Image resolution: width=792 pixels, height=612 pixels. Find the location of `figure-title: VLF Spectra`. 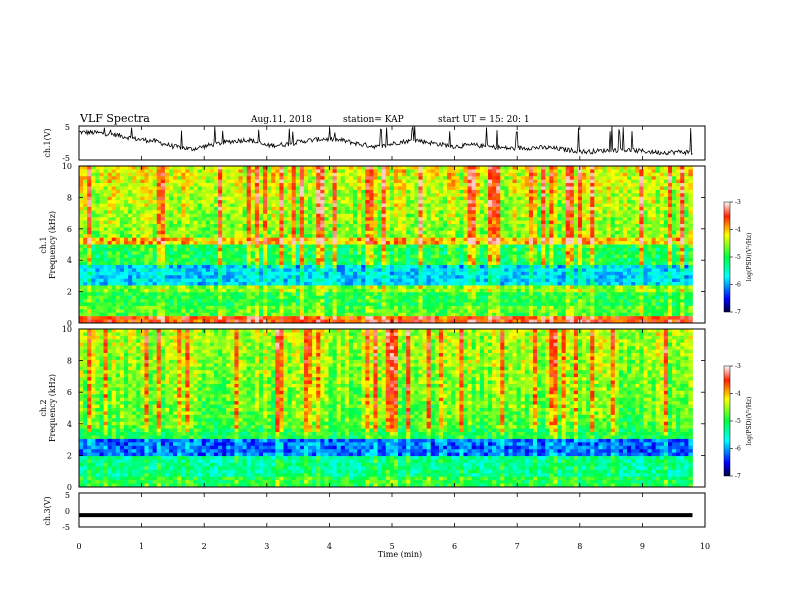

figure-title: VLF Spectra is located at coordinates (114, 118).